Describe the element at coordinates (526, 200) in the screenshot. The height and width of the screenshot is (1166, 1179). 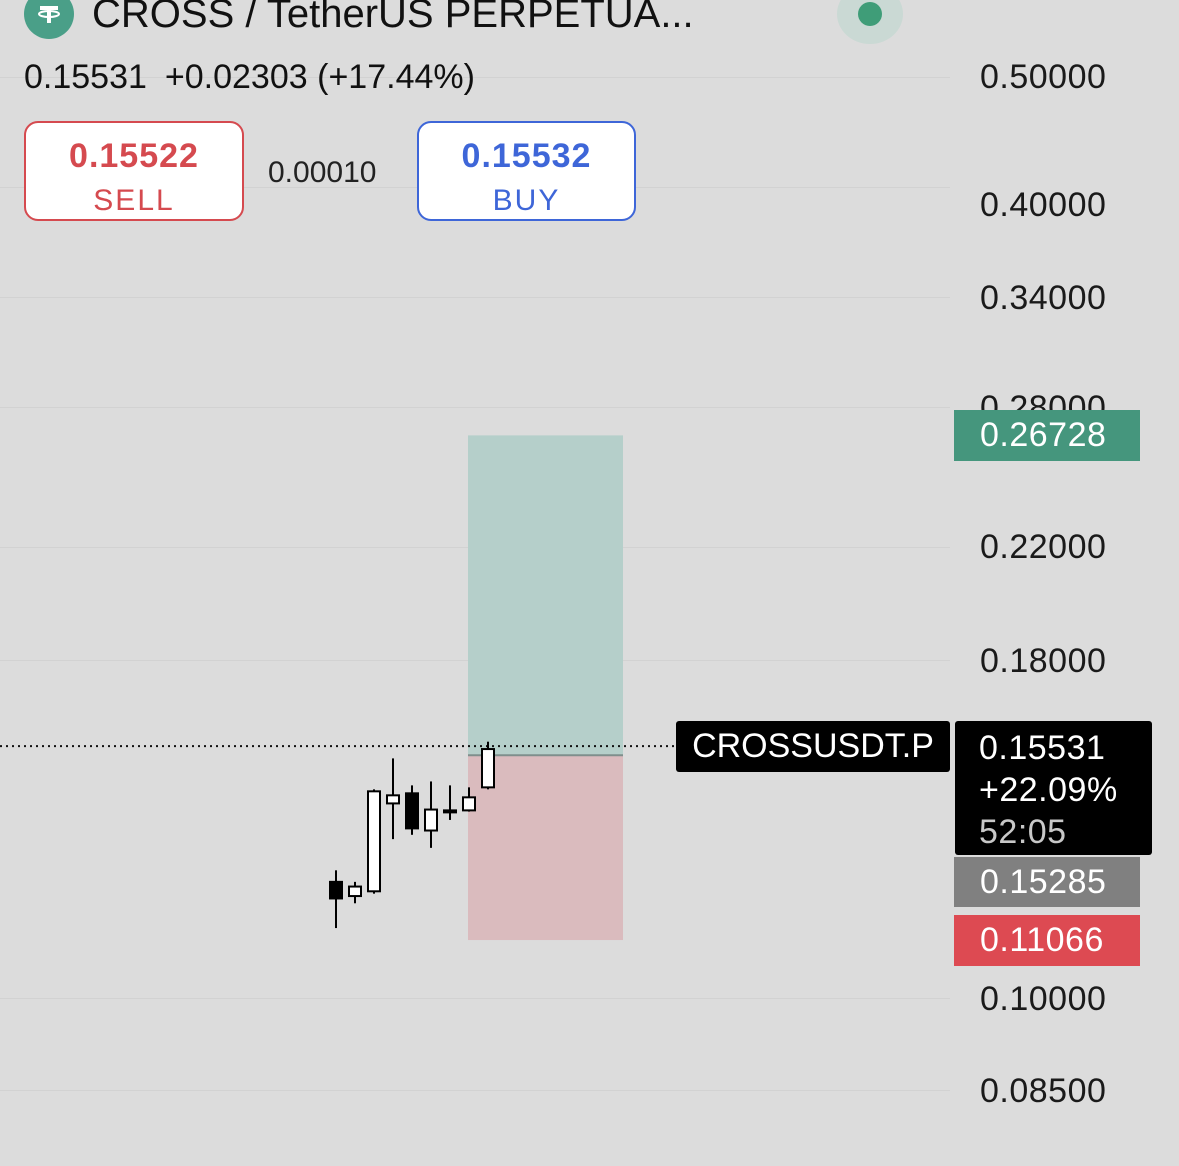
I see `buy-label: BUY` at that location.